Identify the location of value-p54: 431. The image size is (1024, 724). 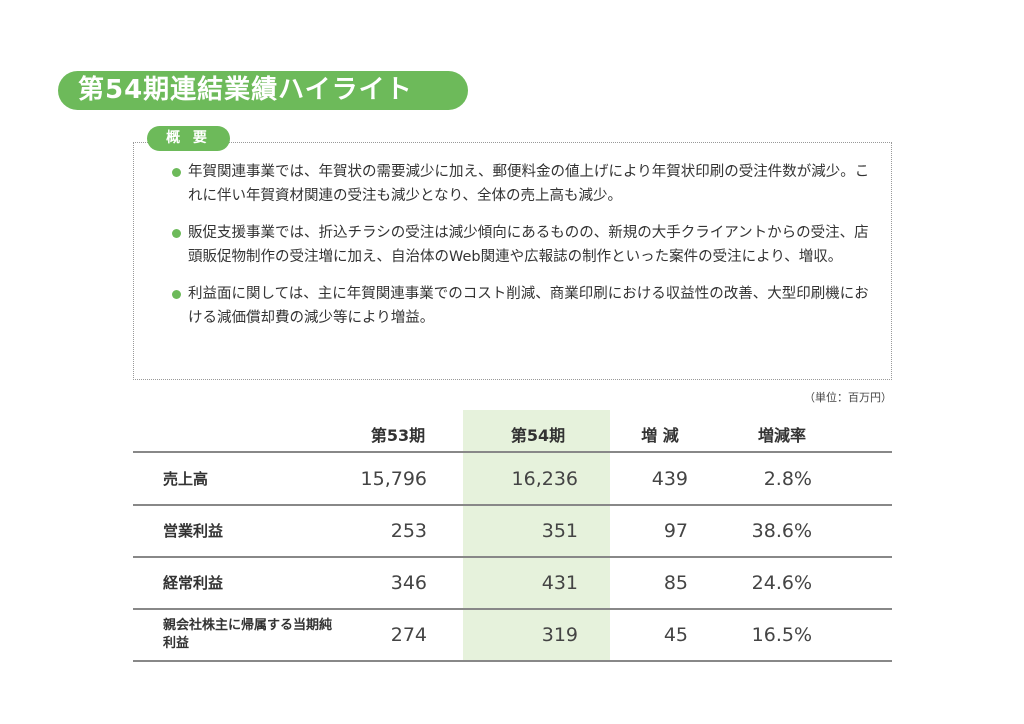
(559, 583).